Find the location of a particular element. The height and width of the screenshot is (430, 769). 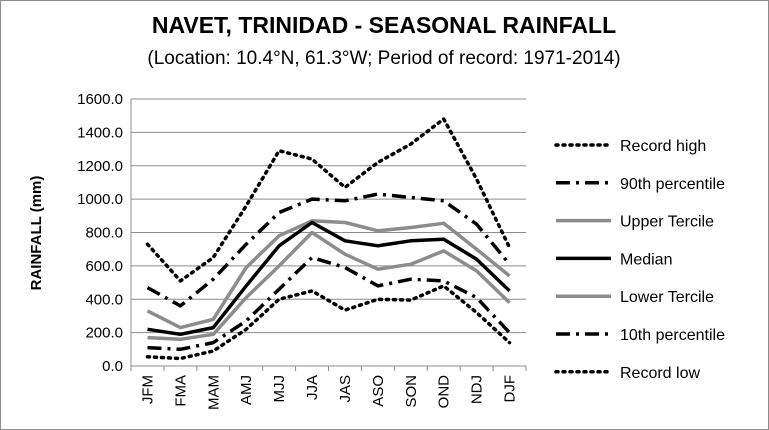

y-tick-label: 600.0 is located at coordinates (104, 266).